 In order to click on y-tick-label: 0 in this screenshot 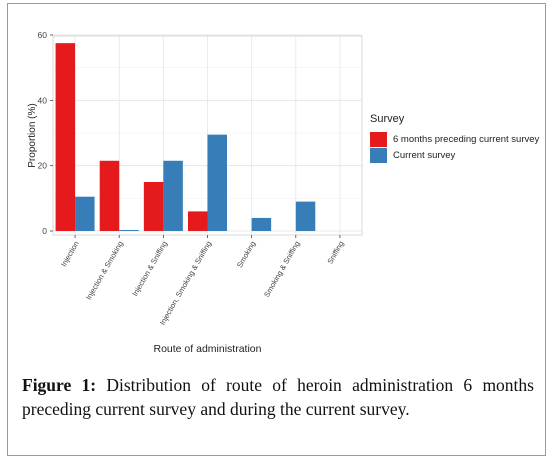, I will do `click(44, 231)`.